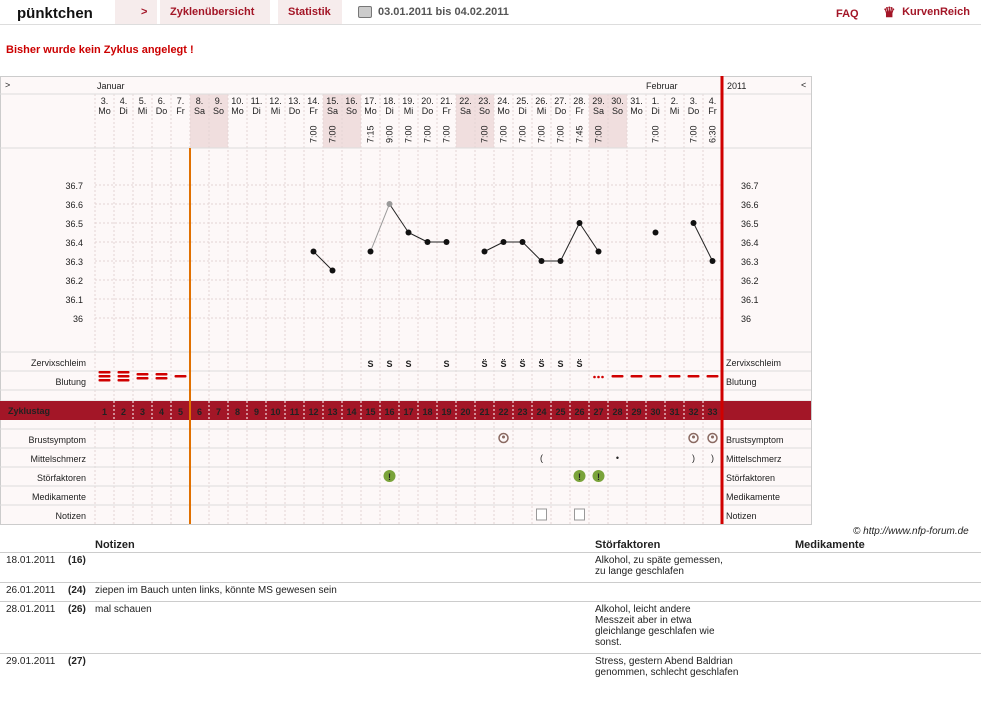 This screenshot has height=715, width=981. I want to click on day-number: 13., so click(294, 101).